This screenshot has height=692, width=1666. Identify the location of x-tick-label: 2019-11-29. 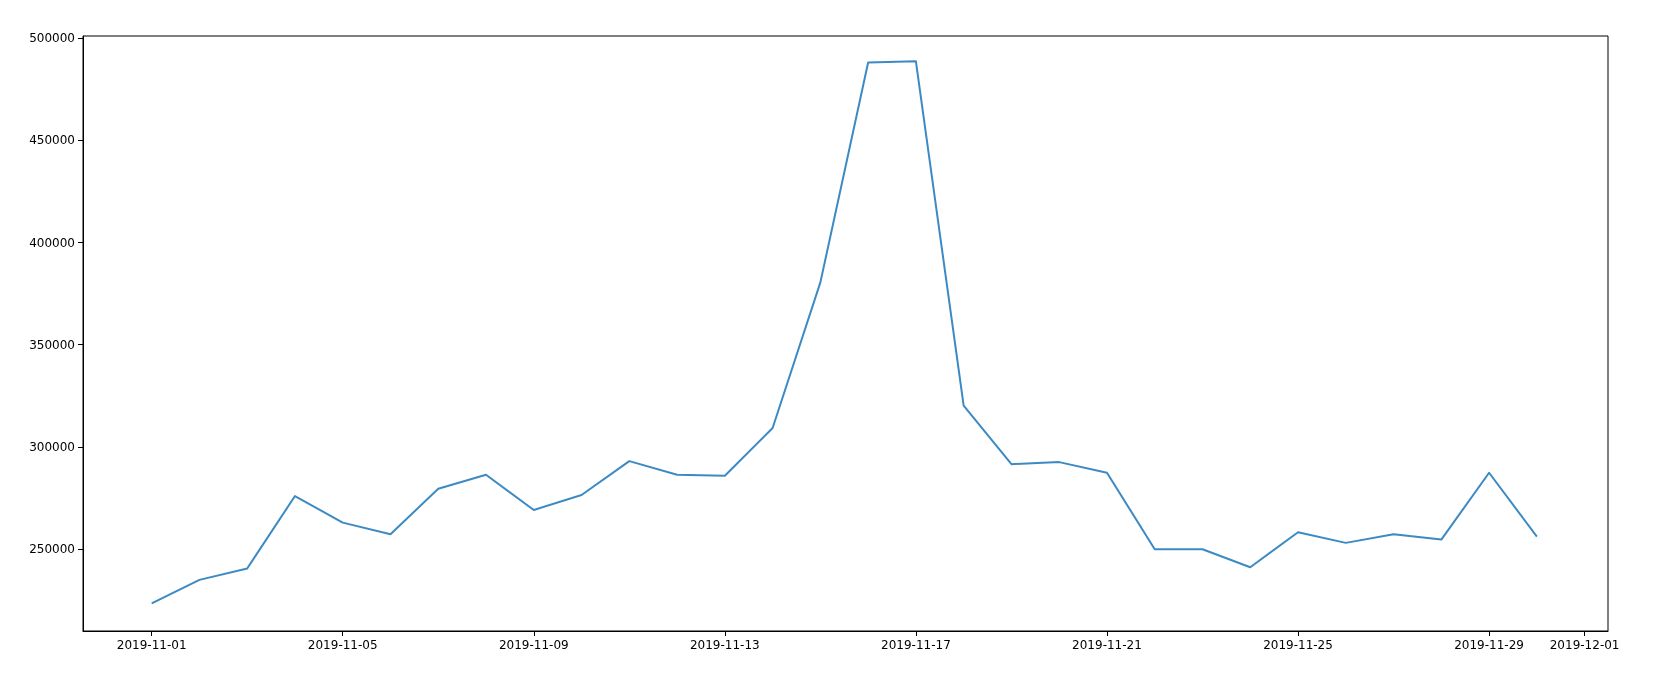
(1489, 645).